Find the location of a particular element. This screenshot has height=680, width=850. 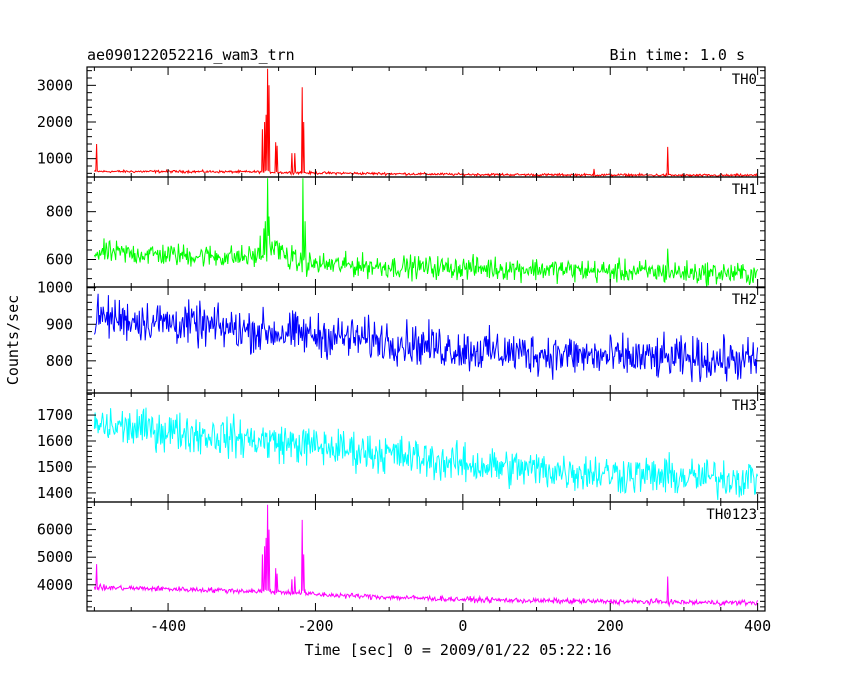

panel-frame-th0 is located at coordinates (426, 122).